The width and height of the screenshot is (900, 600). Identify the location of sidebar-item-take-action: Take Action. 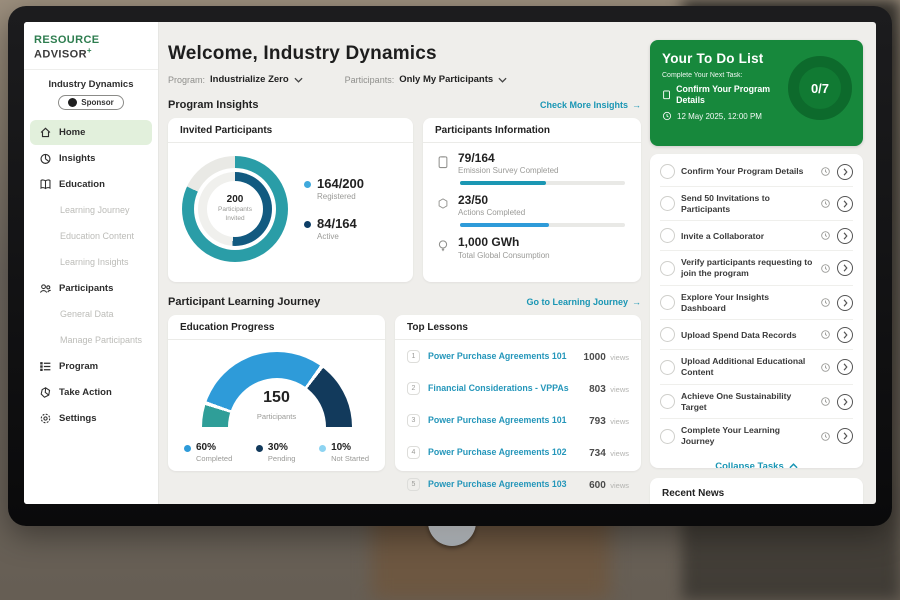
(91, 392).